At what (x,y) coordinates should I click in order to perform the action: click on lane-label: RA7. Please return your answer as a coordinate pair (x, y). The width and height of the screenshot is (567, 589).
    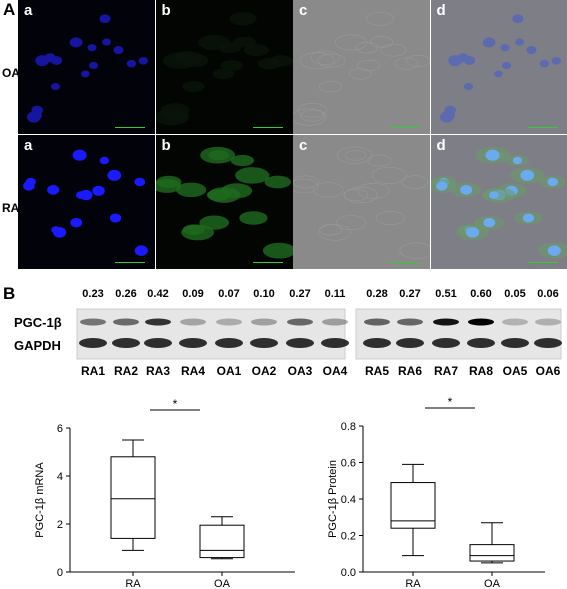
    Looking at the image, I should click on (446, 371).